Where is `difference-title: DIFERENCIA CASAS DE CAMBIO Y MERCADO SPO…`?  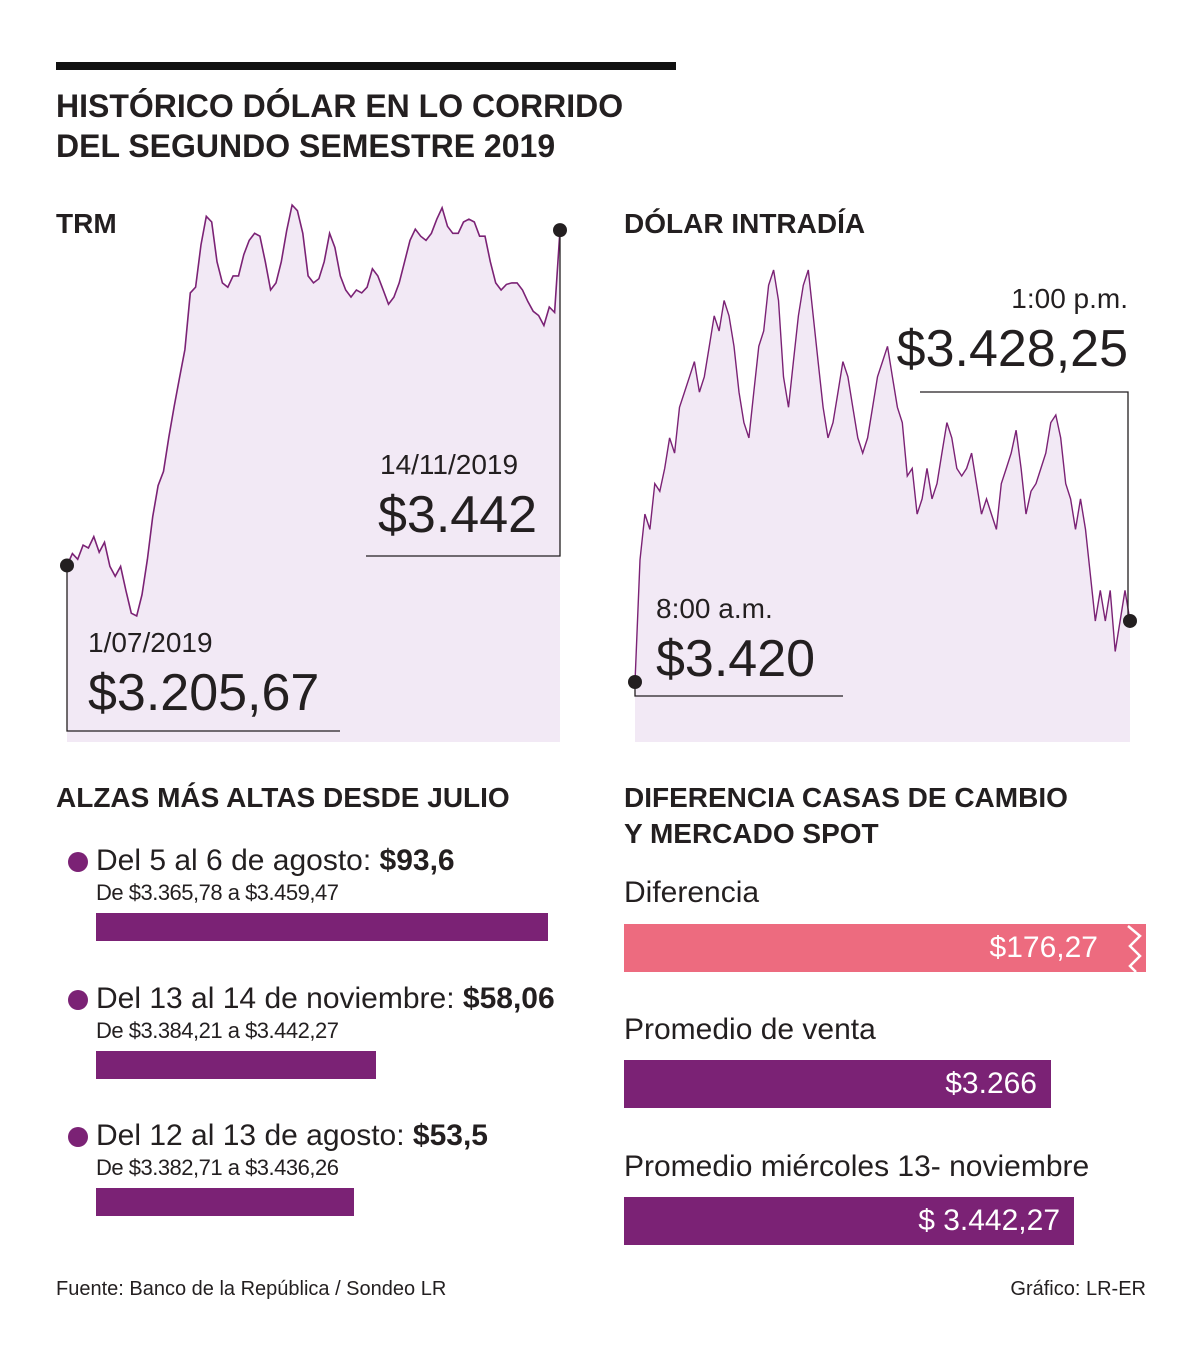
difference-title: DIFERENCIA CASAS DE CAMBIO Y MERCADO SPO… is located at coordinates (904, 816).